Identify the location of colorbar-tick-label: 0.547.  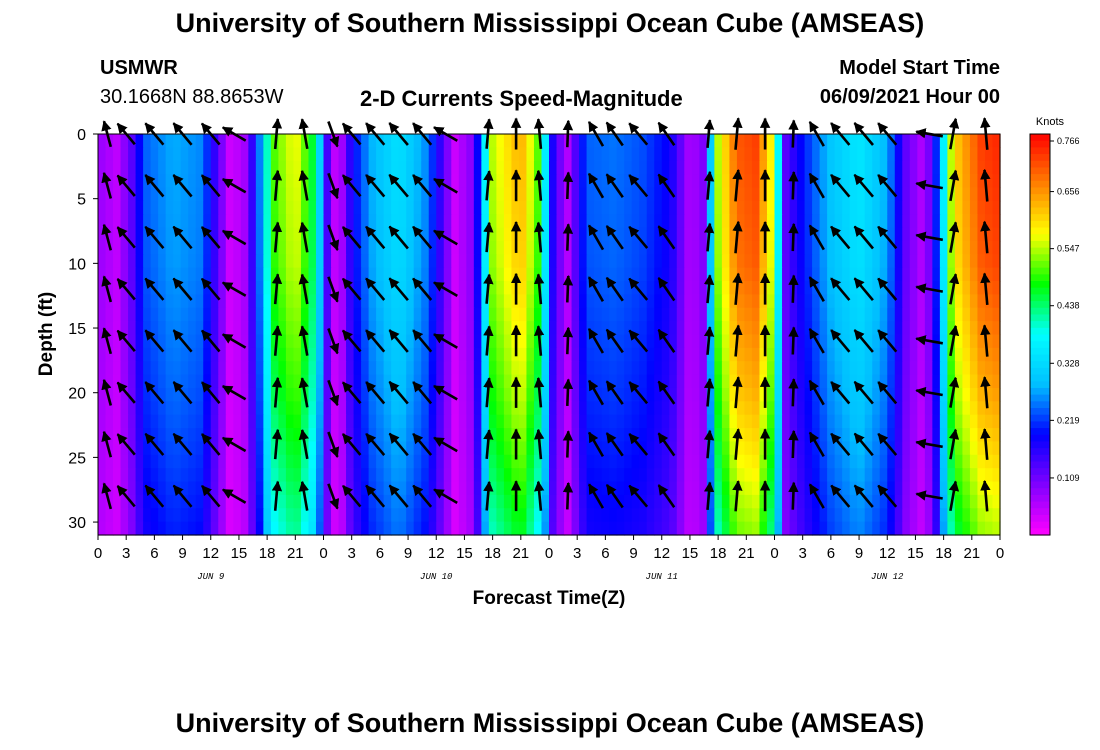
(1068, 249).